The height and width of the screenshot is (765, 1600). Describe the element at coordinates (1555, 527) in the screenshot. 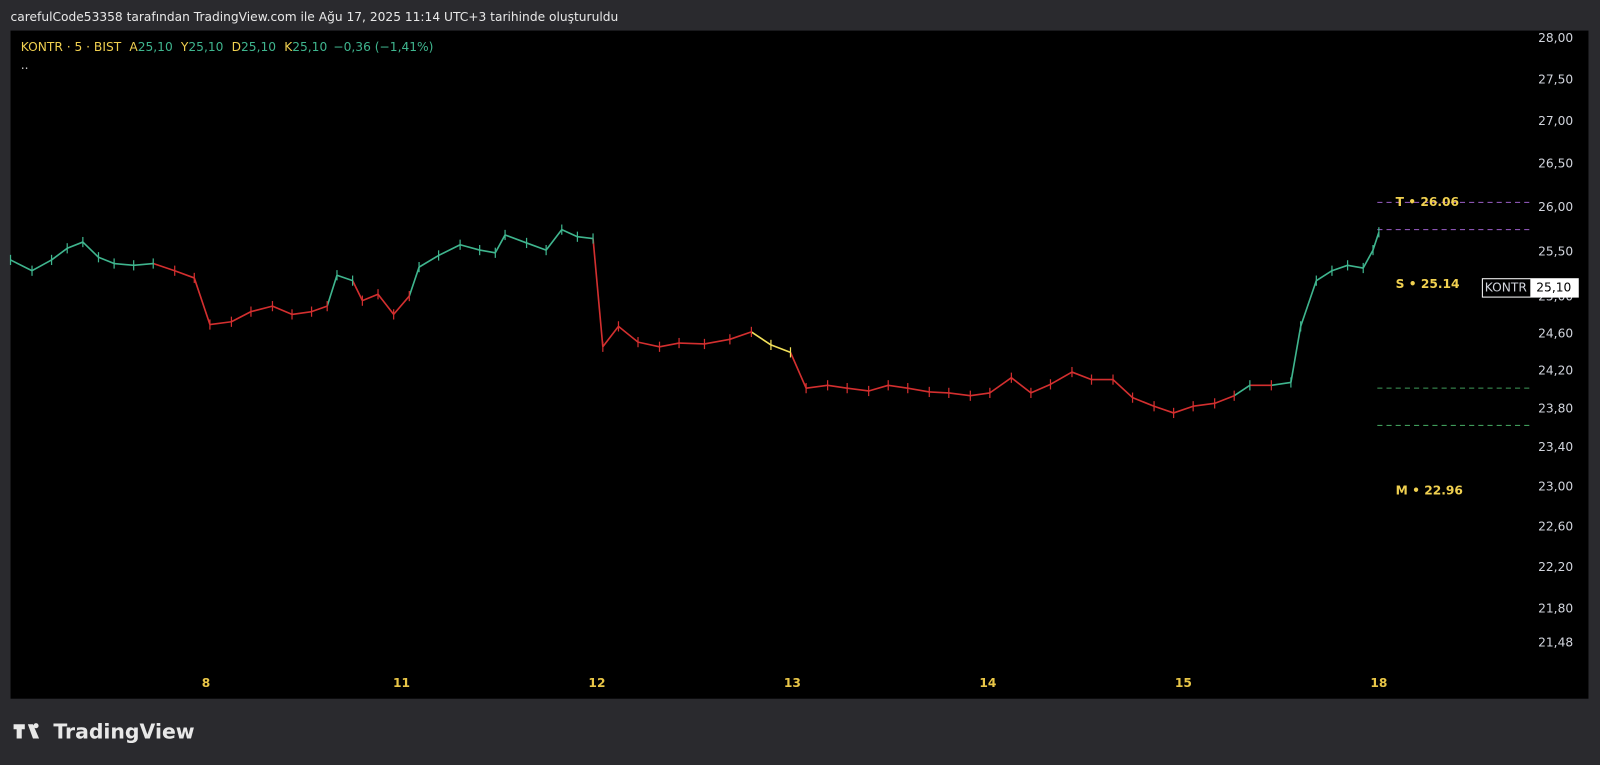

I see `y-tick-label: 22,60` at that location.